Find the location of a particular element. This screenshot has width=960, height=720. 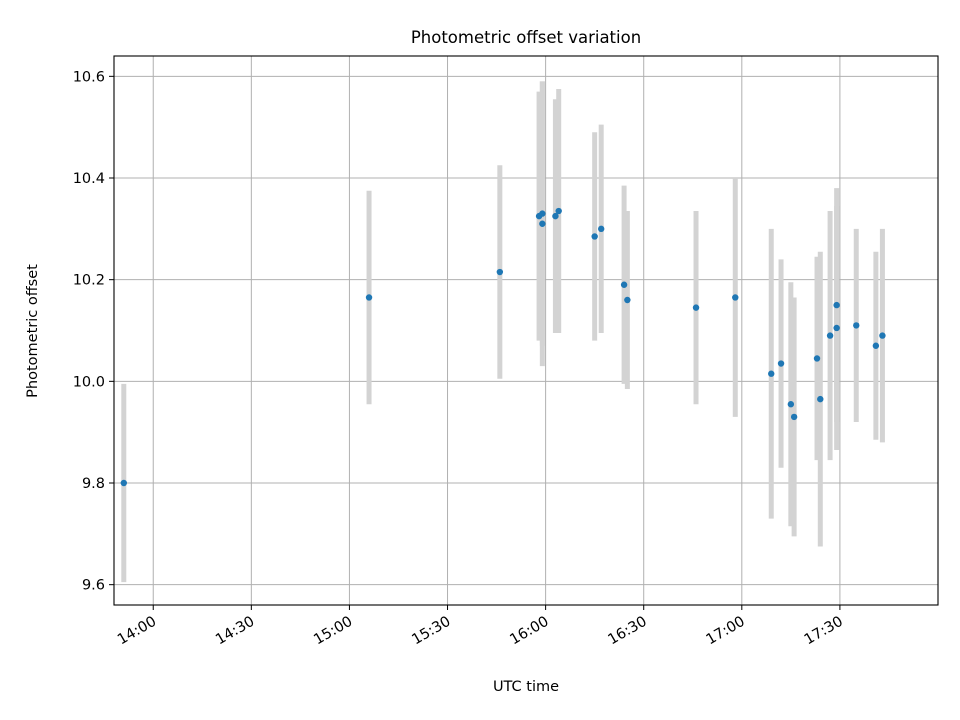

y-tick-label: 10.6 is located at coordinates (89, 77).